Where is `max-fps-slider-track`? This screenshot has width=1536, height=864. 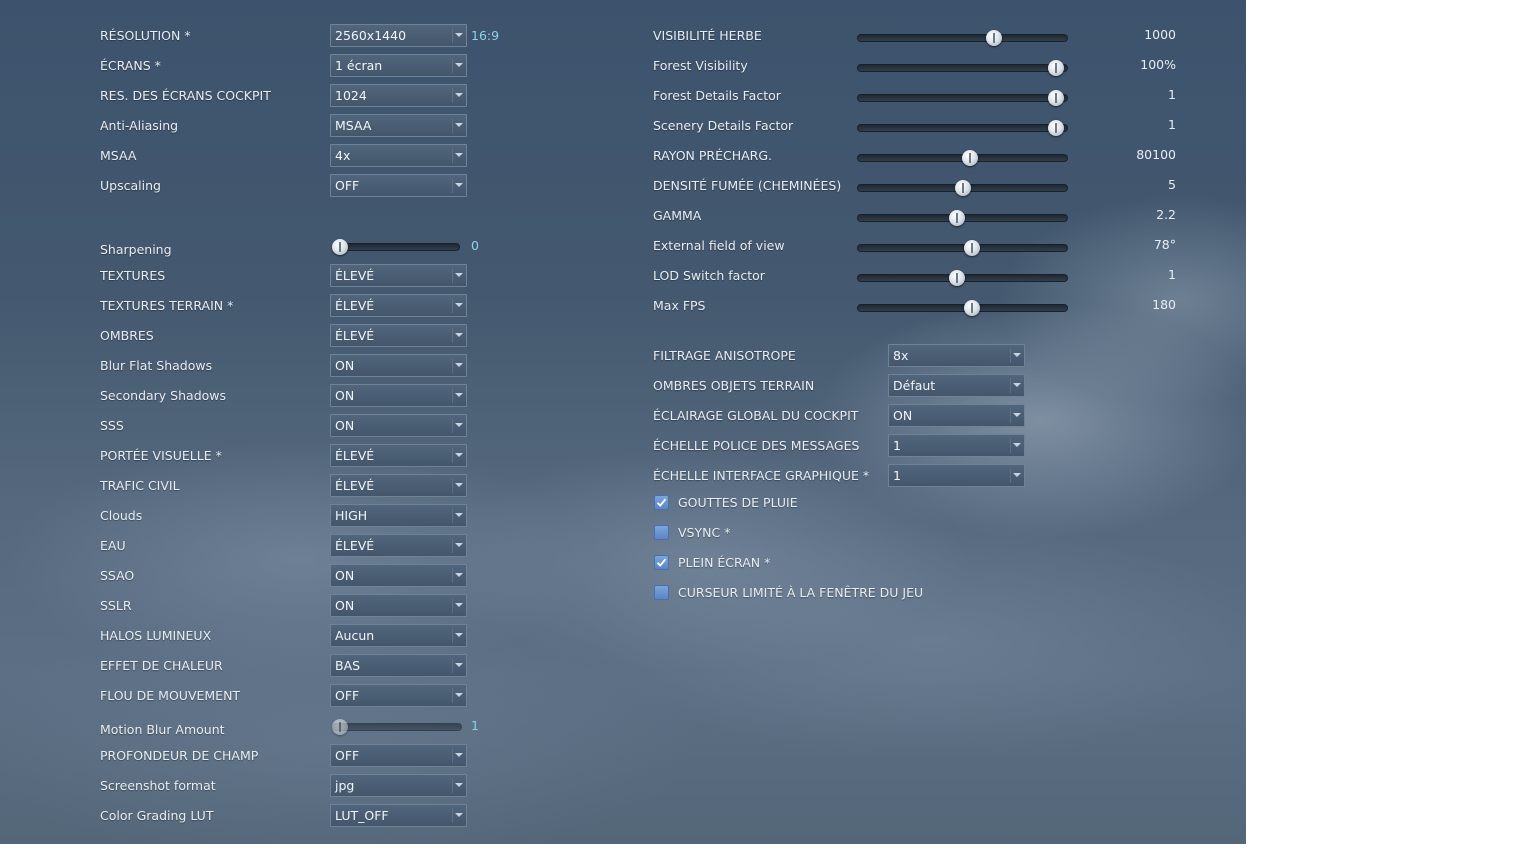 max-fps-slider-track is located at coordinates (962, 308).